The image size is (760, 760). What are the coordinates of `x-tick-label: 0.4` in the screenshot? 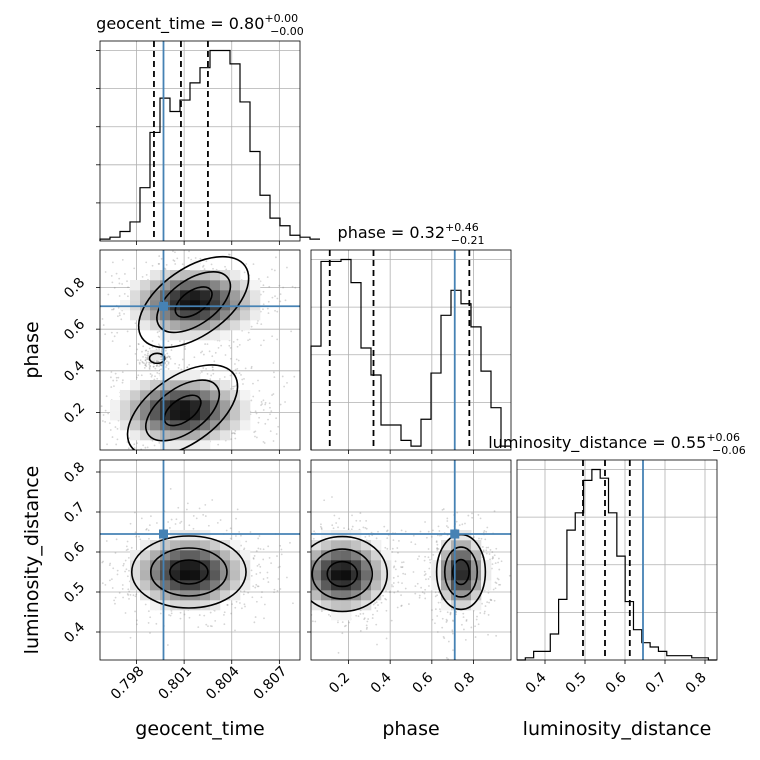 It's located at (536, 683).